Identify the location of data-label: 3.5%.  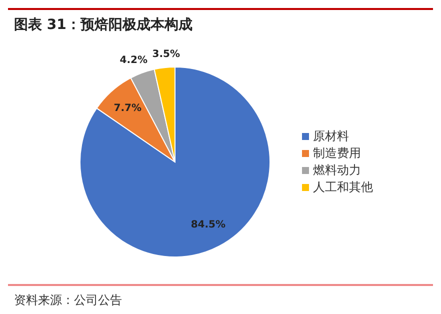
(166, 54).